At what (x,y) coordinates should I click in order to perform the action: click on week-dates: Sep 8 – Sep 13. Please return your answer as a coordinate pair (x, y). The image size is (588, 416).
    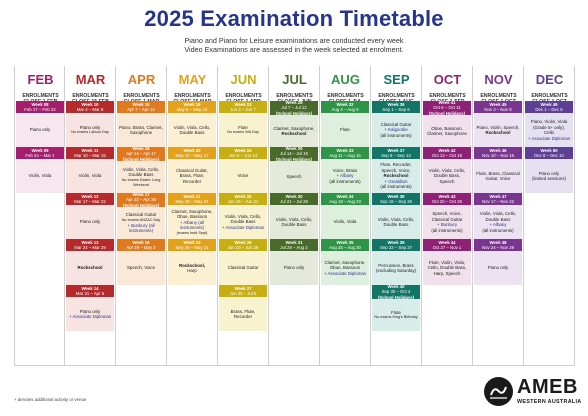
    Looking at the image, I should click on (396, 155).